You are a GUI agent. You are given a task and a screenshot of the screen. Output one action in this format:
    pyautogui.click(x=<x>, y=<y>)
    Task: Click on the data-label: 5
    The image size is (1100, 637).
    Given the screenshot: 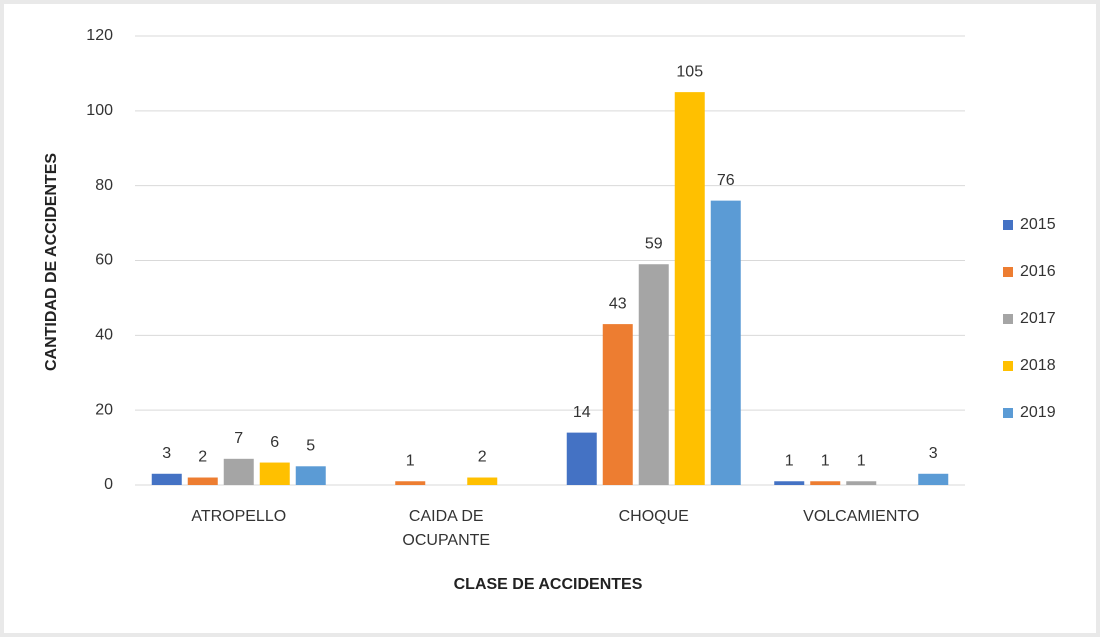 What is the action you would take?
    pyautogui.click(x=310, y=446)
    